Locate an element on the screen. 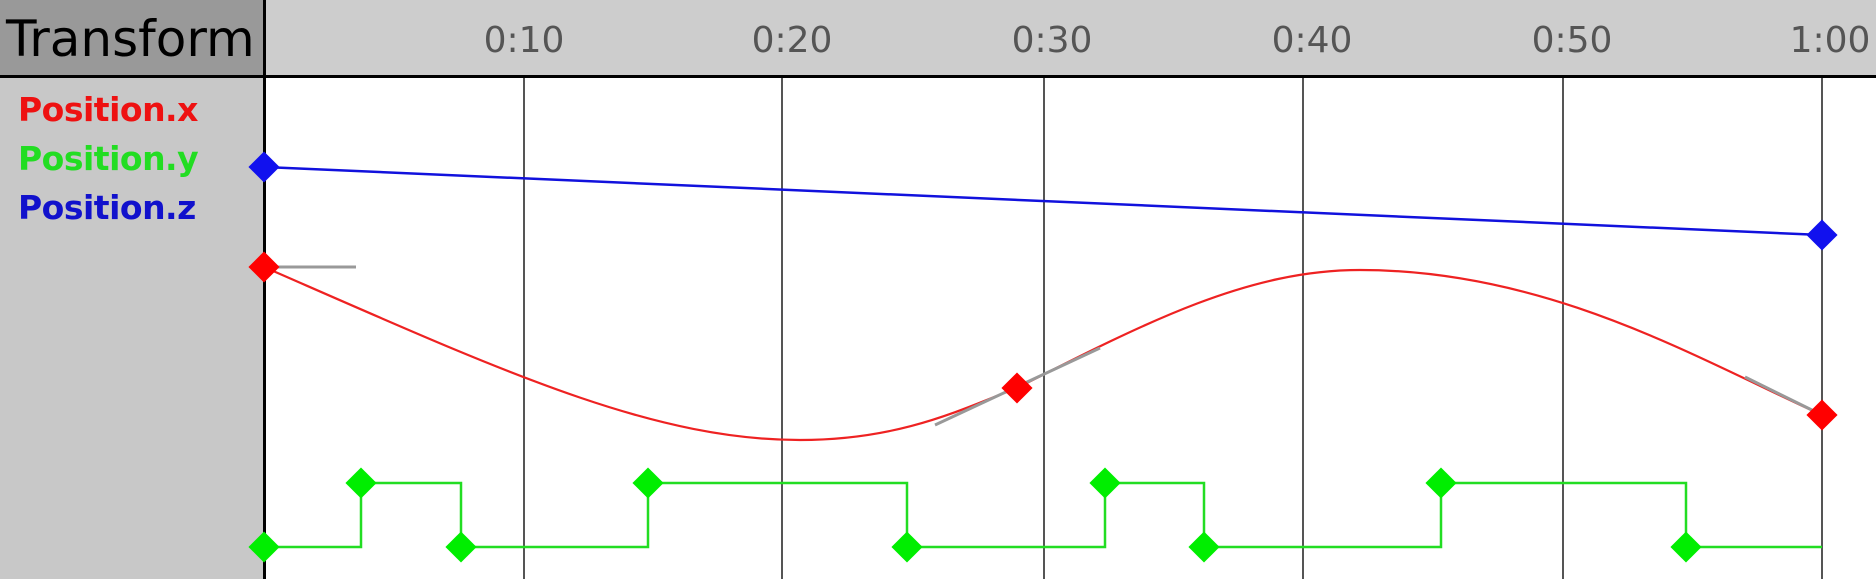  tick-label-0-40: 0:40 is located at coordinates (1312, 40).